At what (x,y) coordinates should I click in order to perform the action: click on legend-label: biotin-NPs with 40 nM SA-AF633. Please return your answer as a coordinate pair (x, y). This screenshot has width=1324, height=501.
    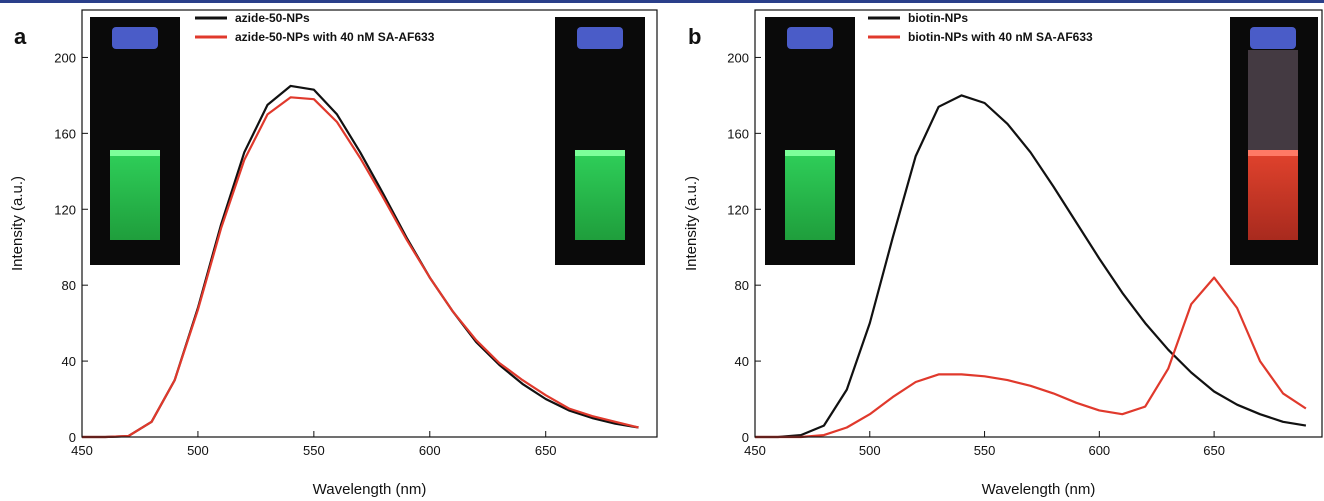
    Looking at the image, I should click on (1000, 37).